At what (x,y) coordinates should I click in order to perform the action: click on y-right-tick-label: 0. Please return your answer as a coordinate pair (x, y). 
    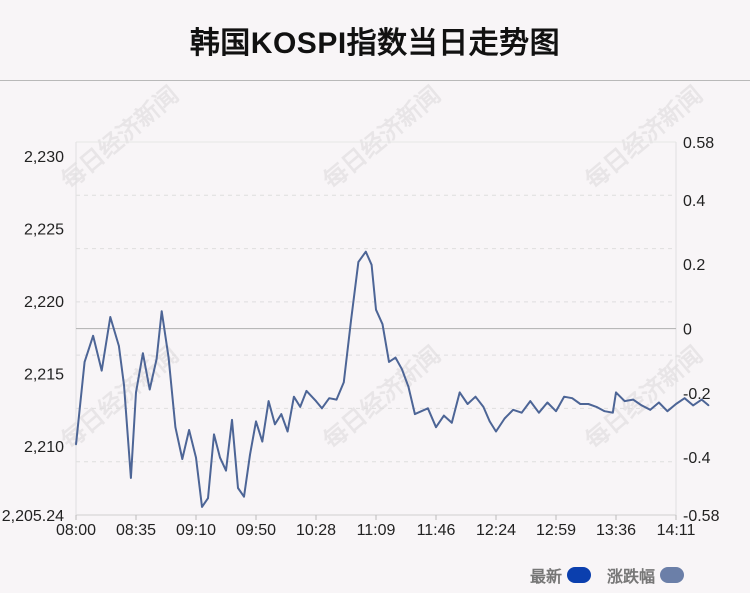
    Looking at the image, I should click on (687, 330).